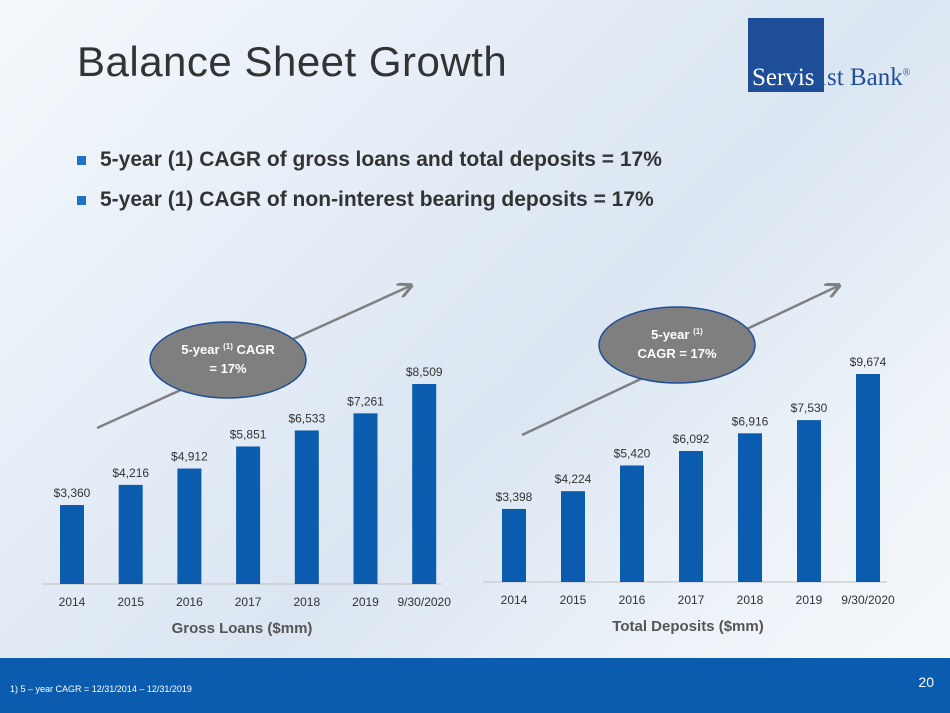  Describe the element at coordinates (228, 349) in the screenshot. I see `callout-line1: 5-year (1) CAGR` at that location.